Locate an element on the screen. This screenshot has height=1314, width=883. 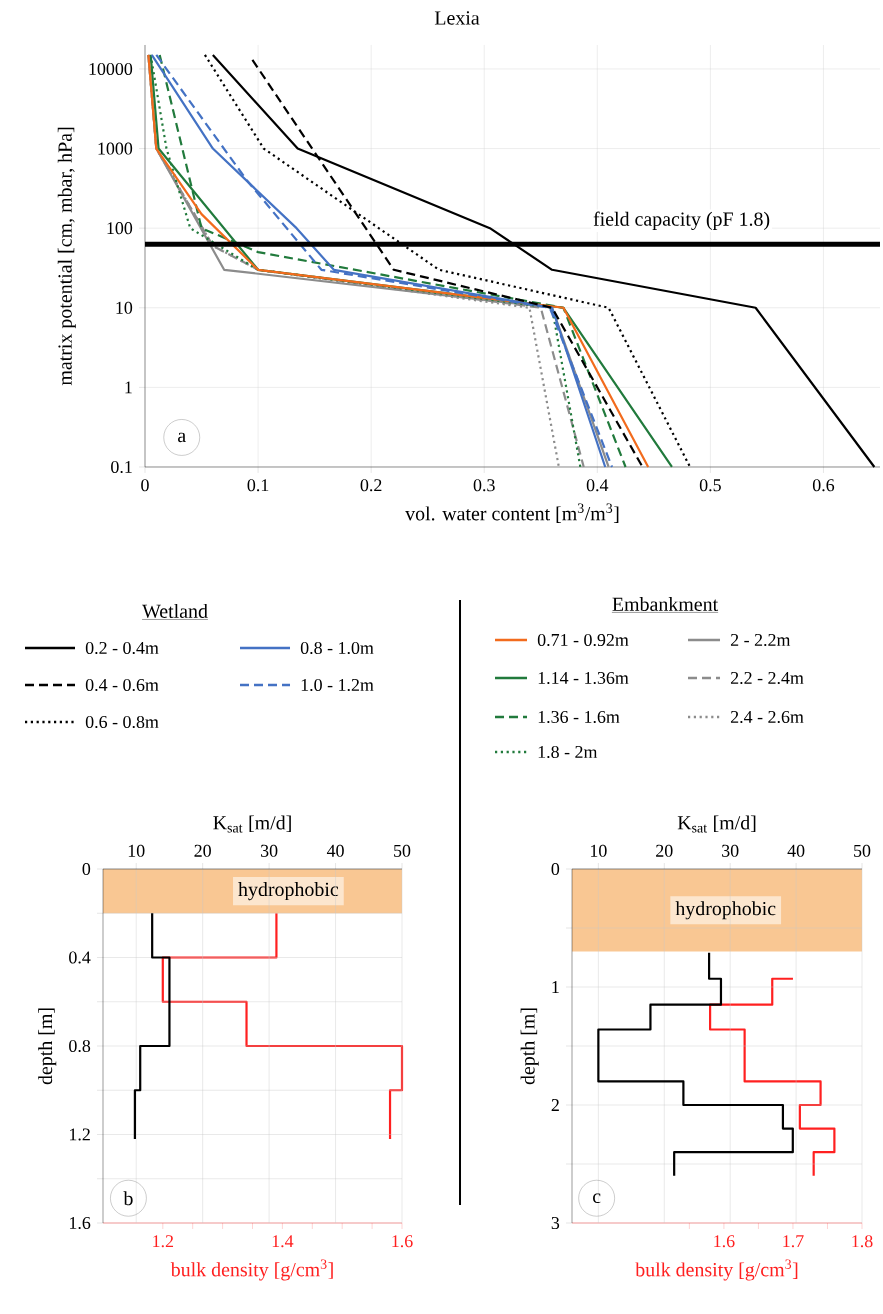
annotation: a is located at coordinates (182, 437).